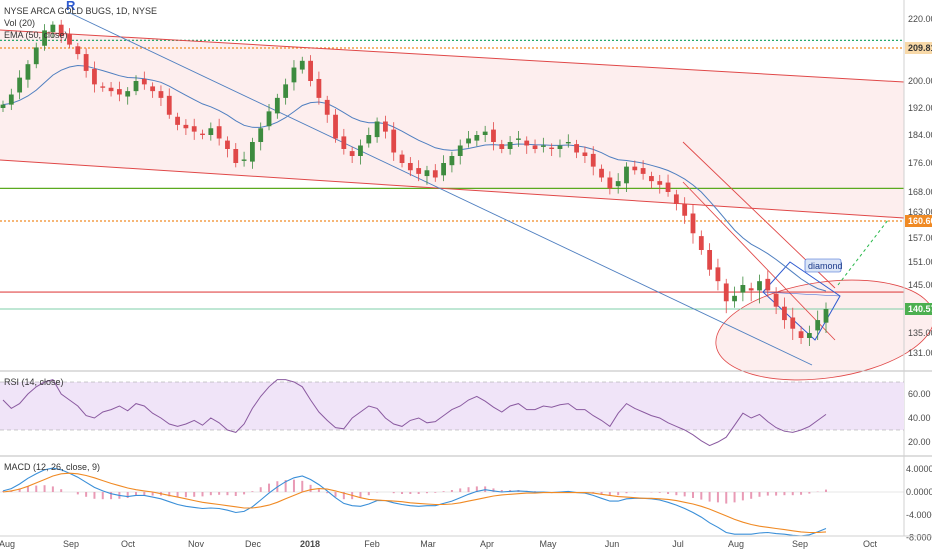 Image resolution: width=932 pixels, height=550 pixels. I want to click on time-tick-label: Apr, so click(487, 544).